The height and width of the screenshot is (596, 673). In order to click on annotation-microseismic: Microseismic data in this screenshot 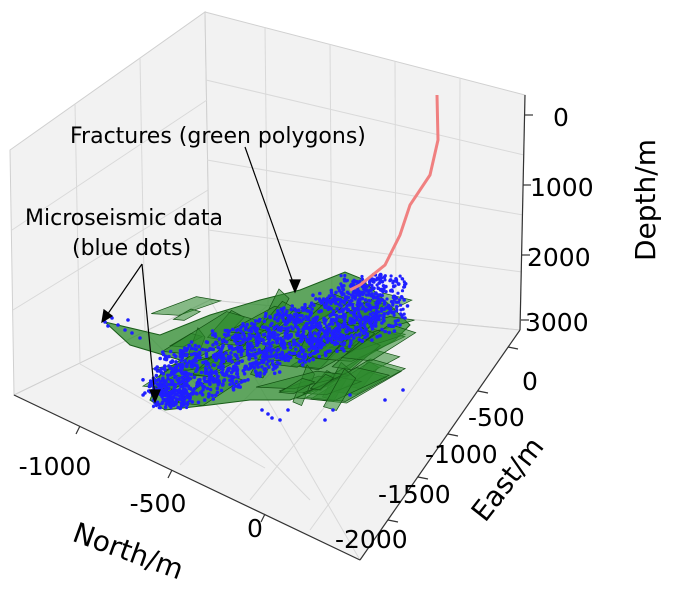, I will do `click(124, 218)`.